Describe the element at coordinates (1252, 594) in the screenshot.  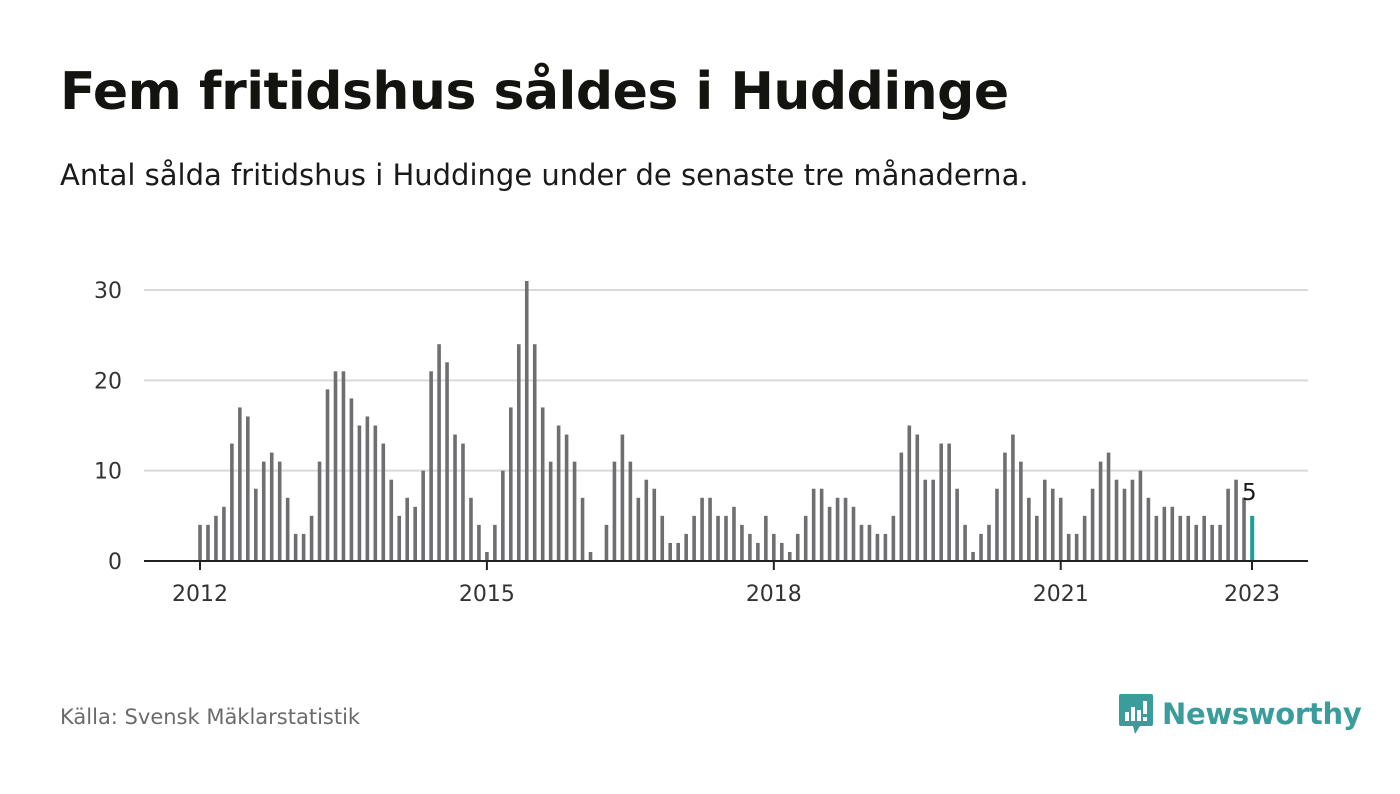
I see `x-tick-label-2023: 2023` at that location.